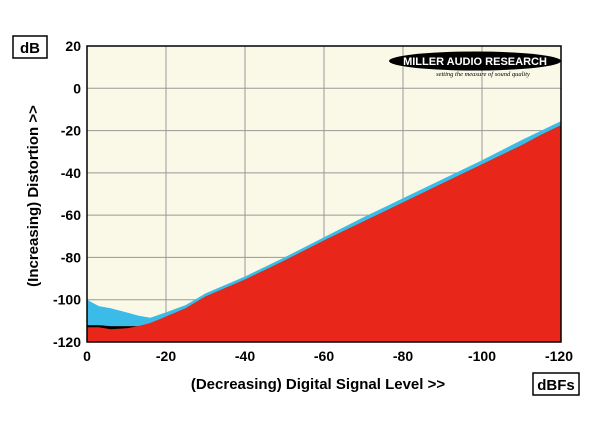 The height and width of the screenshot is (425, 600). I want to click on logo-brand-text: MILLER AUDIO RESEARCH, so click(475, 62).